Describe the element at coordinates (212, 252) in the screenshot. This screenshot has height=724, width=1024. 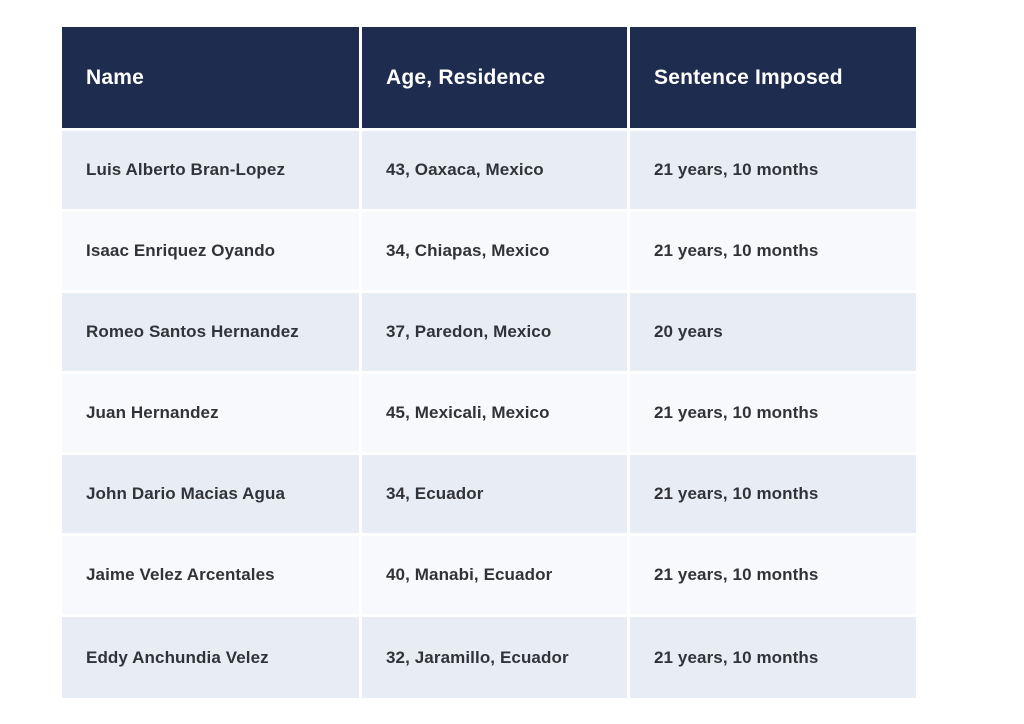
I see `name-cell: Isaac Enriquez Oyando` at that location.